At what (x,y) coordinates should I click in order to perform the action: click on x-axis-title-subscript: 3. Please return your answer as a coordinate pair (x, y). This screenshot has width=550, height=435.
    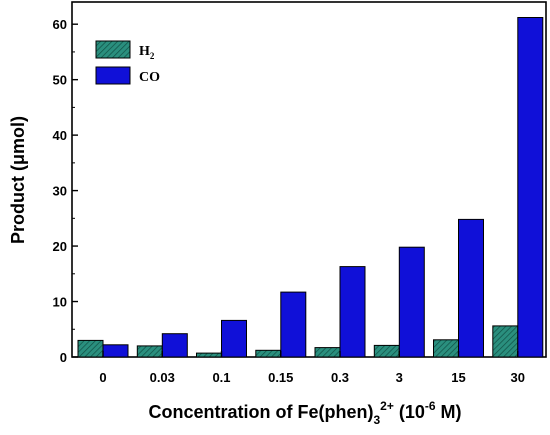
    Looking at the image, I should click on (376, 420).